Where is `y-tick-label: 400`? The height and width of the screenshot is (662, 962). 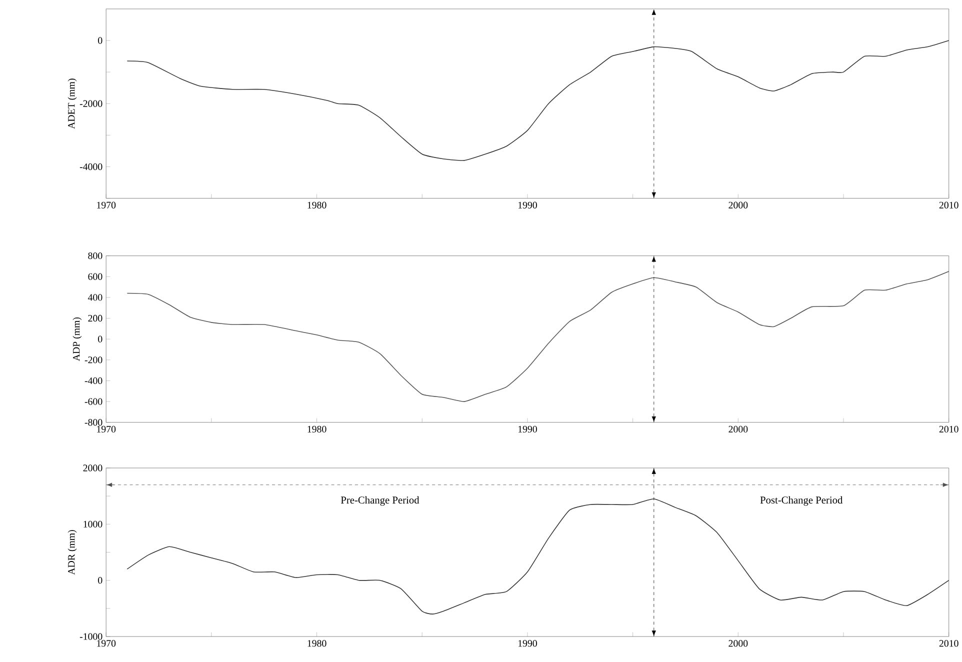 y-tick-label: 400 is located at coordinates (95, 297).